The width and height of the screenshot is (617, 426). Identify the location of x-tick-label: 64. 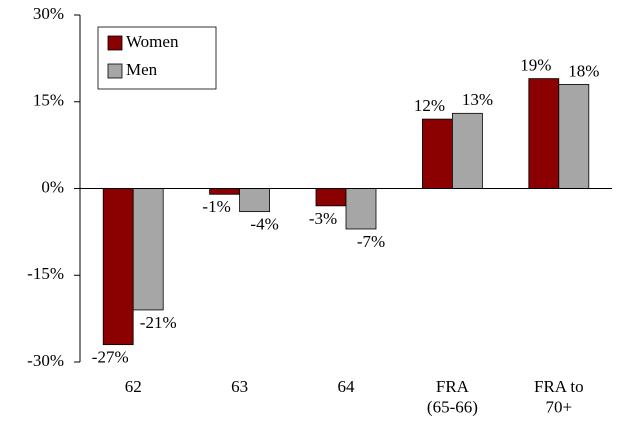
(347, 386).